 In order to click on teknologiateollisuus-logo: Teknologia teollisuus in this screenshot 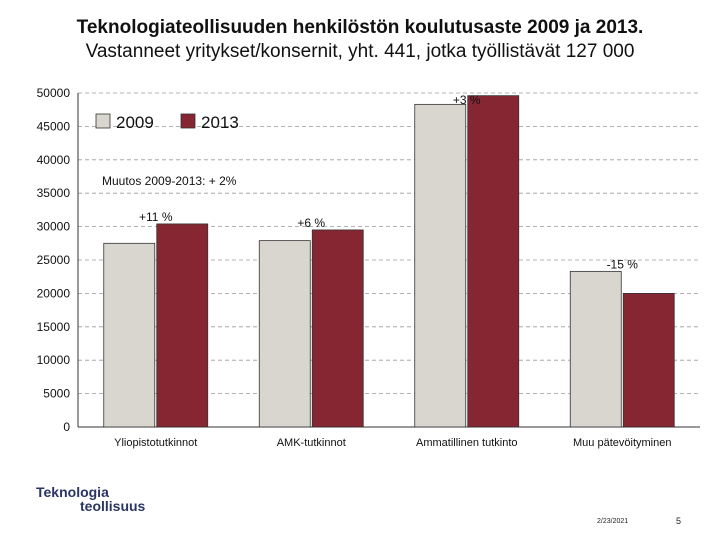, I will do `click(90, 499)`.